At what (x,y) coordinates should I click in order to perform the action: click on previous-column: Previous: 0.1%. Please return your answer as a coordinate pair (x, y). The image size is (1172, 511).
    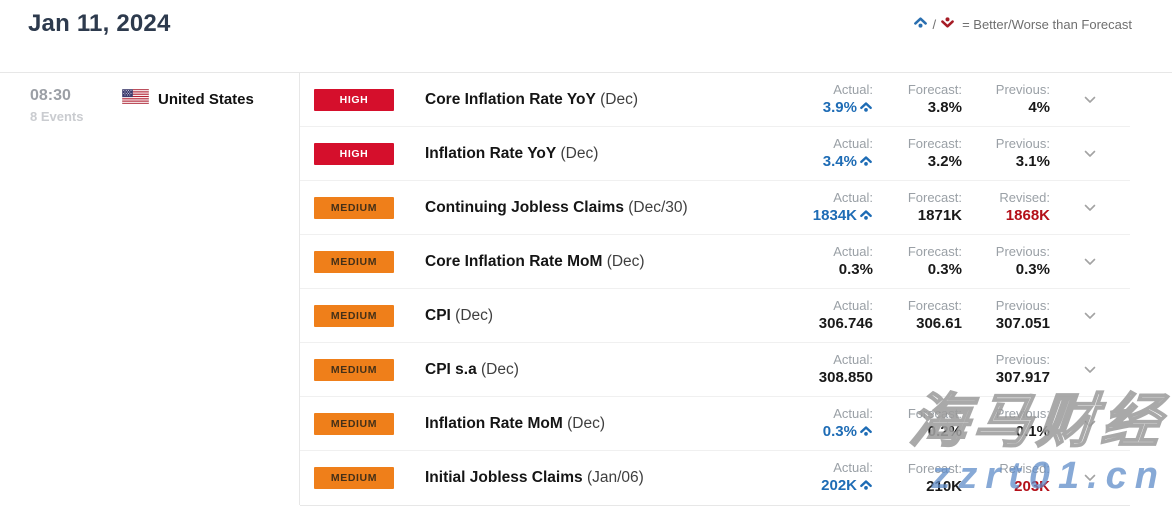
    Looking at the image, I should click on (1006, 423).